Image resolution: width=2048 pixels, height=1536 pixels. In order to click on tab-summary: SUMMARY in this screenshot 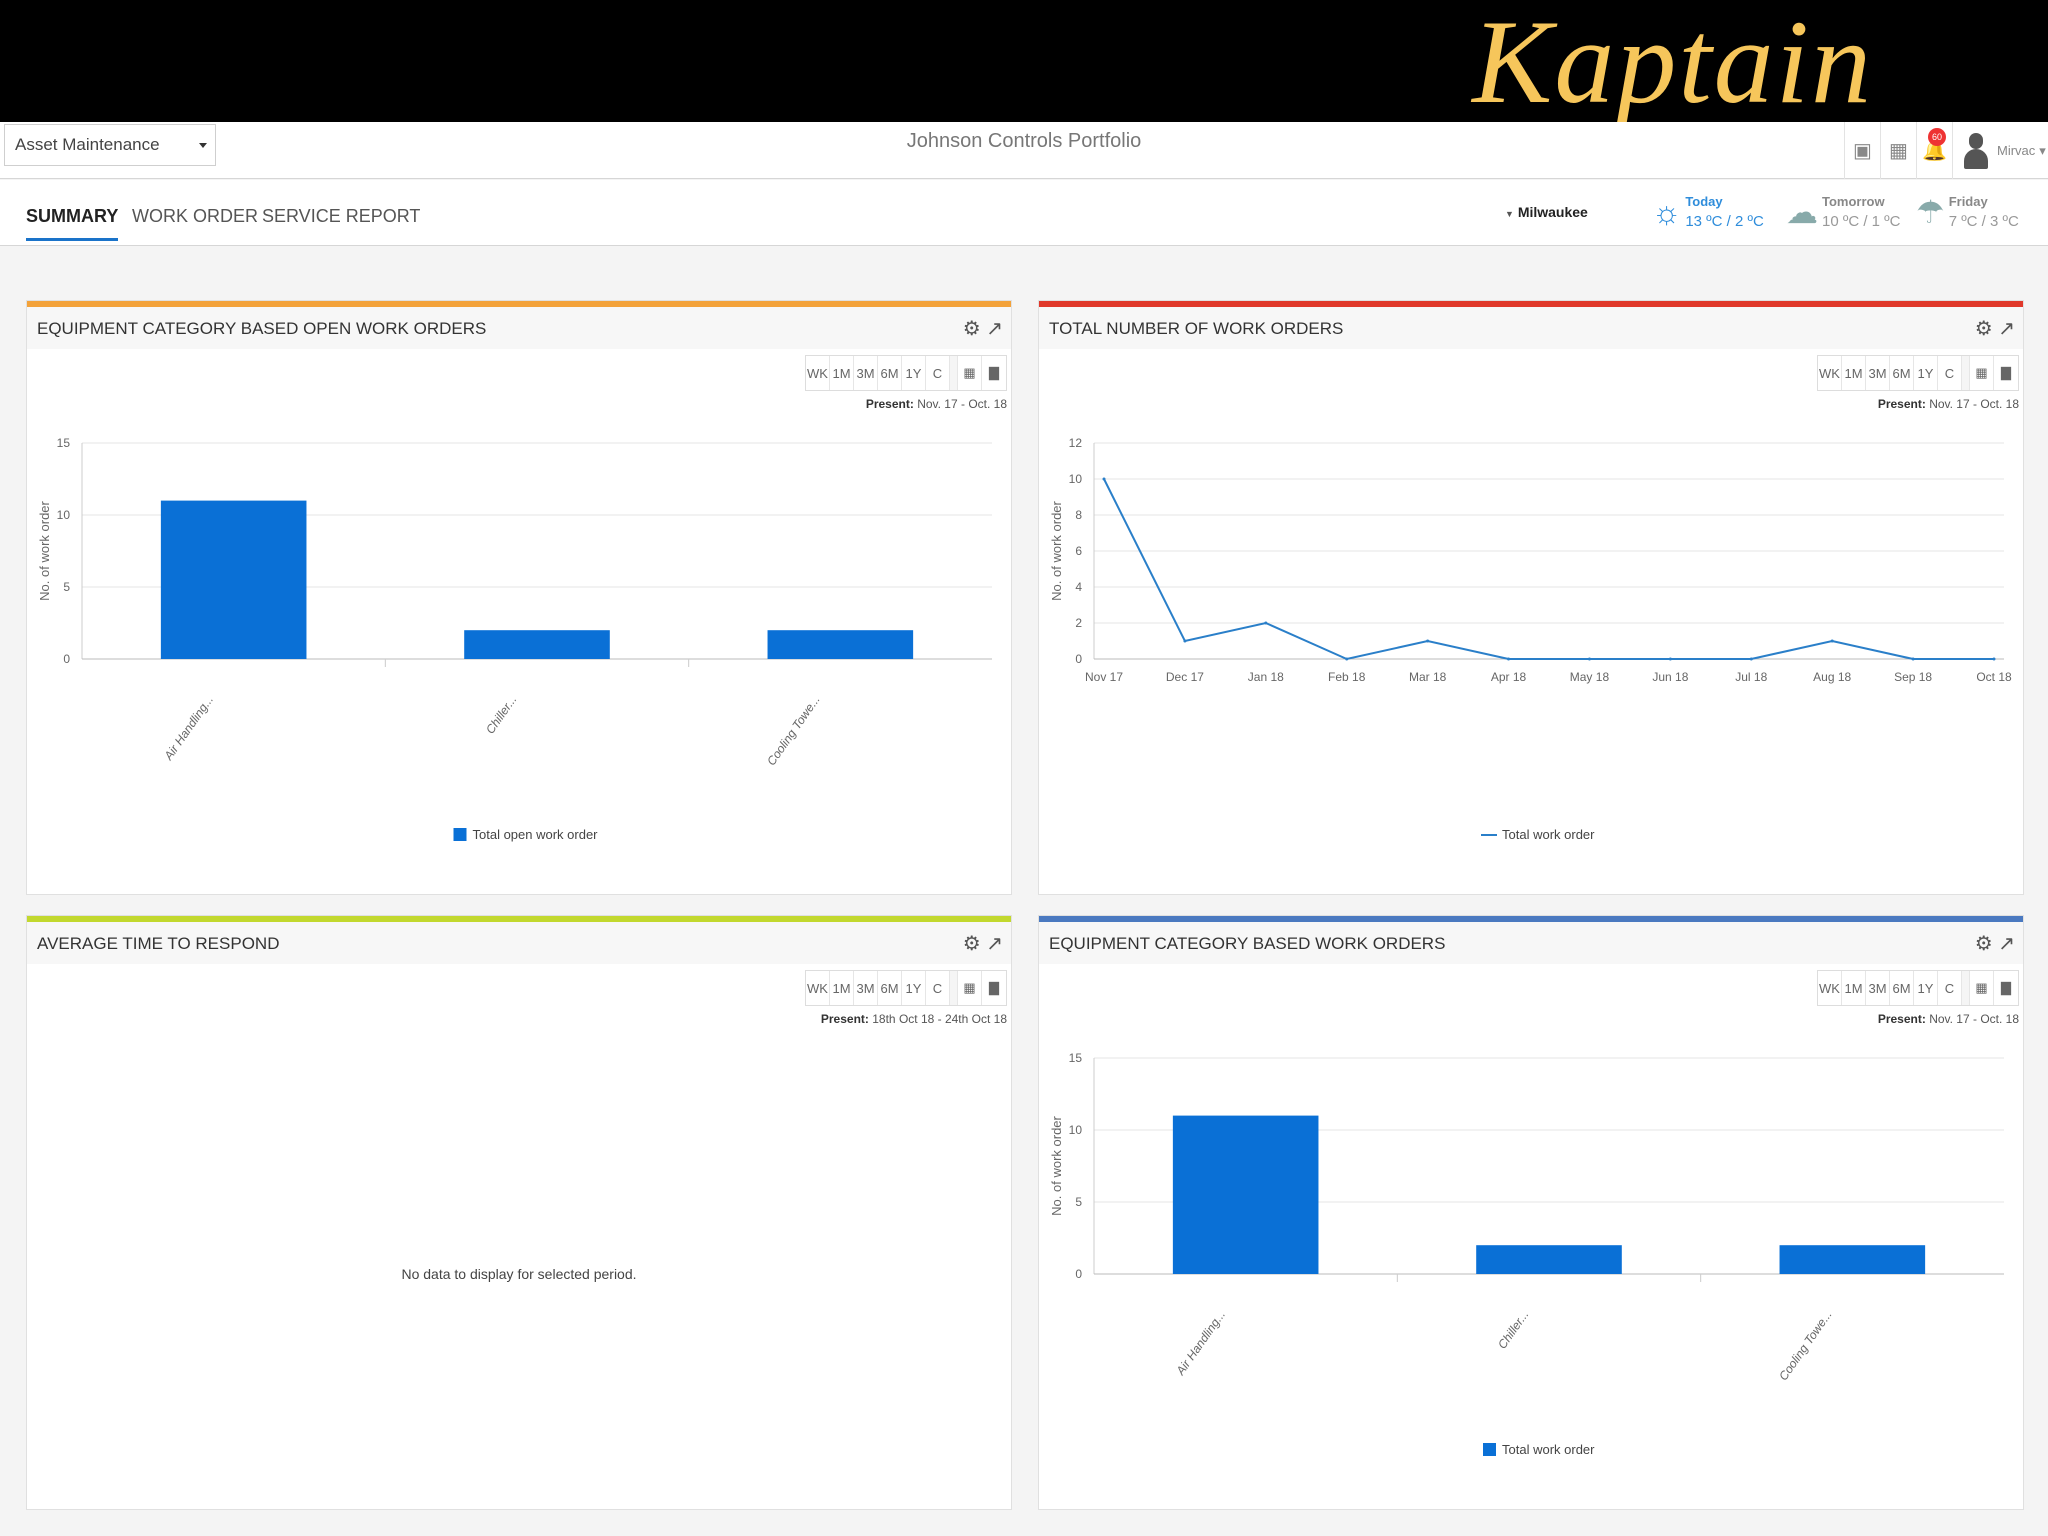, I will do `click(72, 223)`.